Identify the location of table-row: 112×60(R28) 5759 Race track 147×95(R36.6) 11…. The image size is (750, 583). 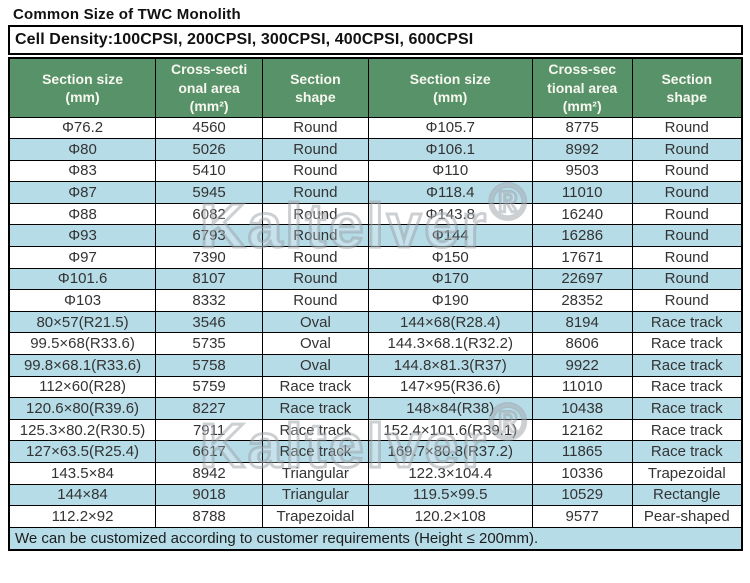
(375, 387).